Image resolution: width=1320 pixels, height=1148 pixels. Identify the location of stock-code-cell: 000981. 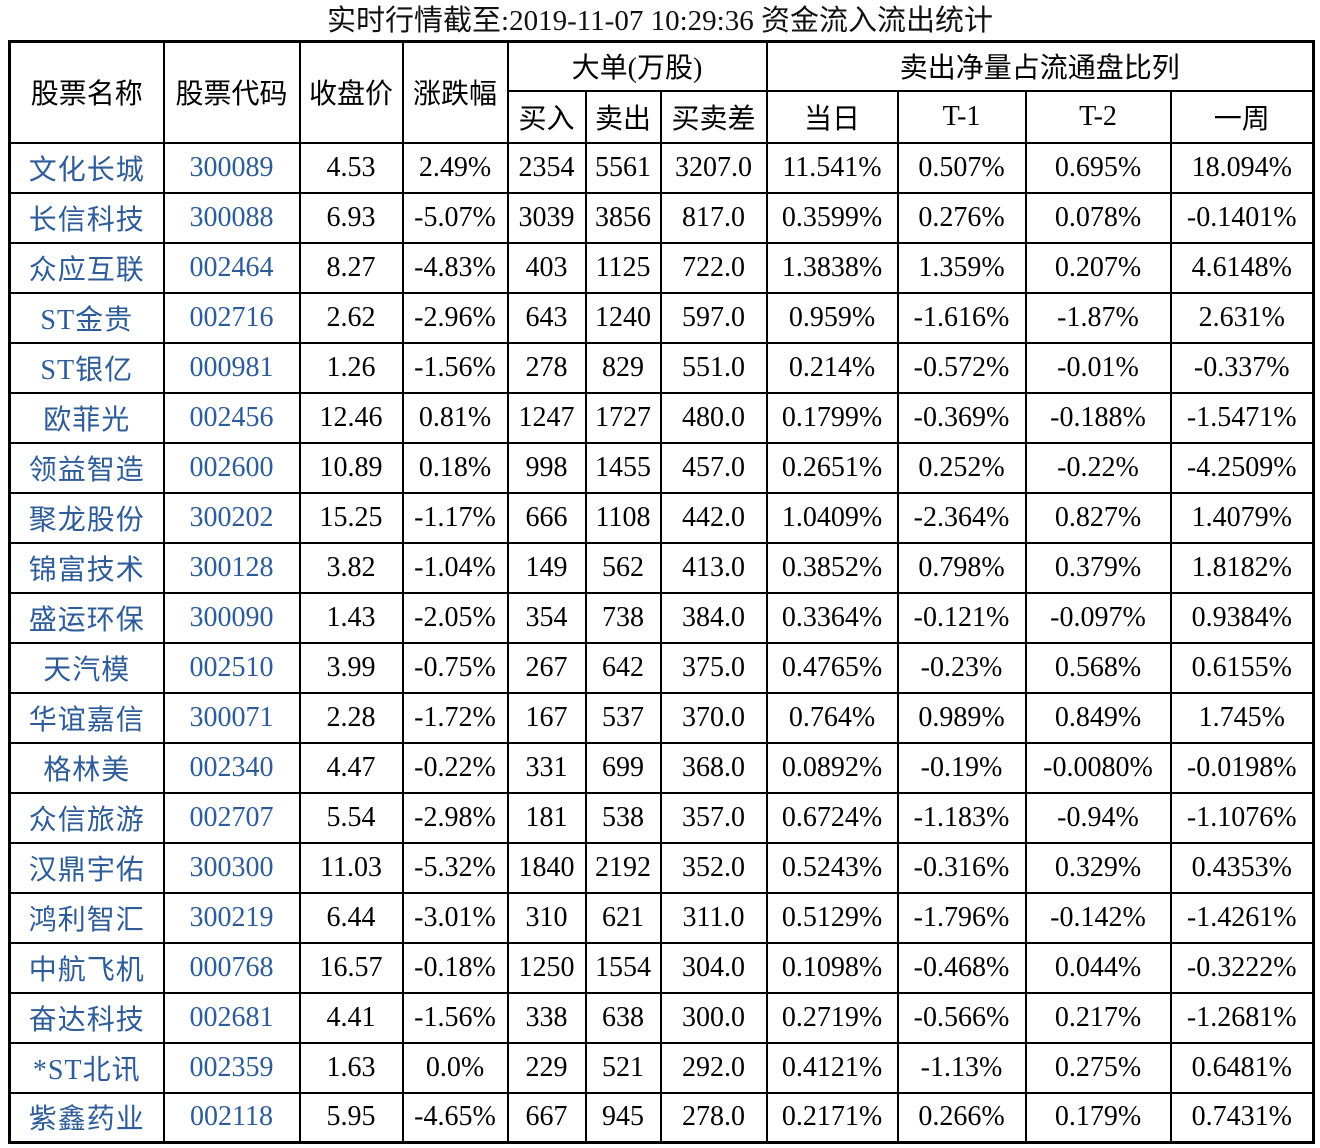
(231, 367).